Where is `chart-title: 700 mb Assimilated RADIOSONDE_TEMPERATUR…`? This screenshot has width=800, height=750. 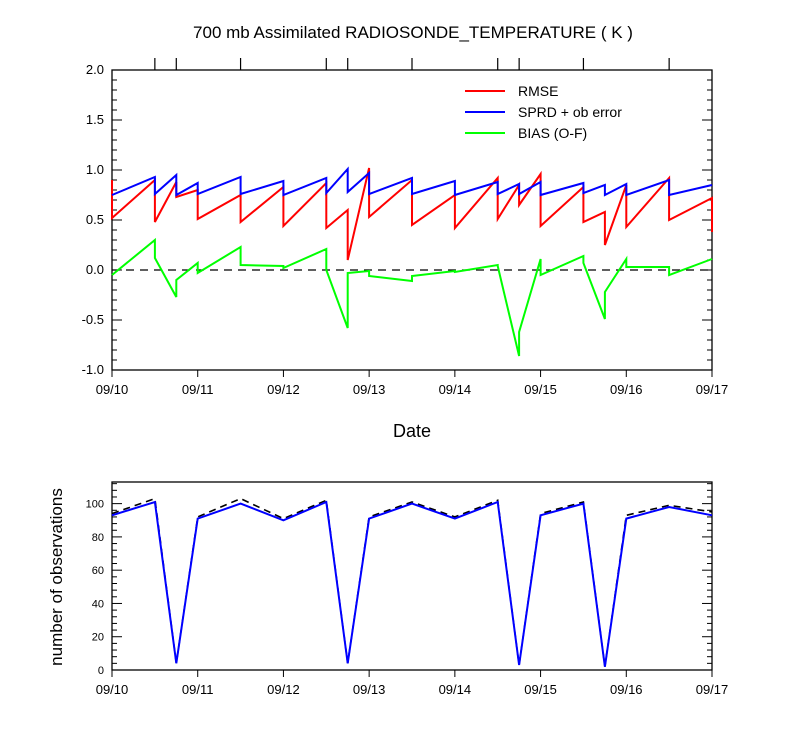
chart-title: 700 mb Assimilated RADIOSONDE_TEMPERATUR… is located at coordinates (413, 32).